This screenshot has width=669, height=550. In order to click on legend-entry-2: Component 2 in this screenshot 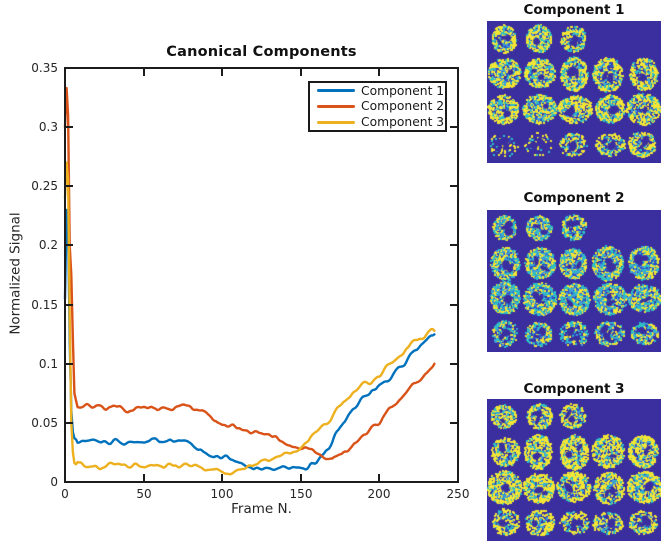, I will do `click(377, 106)`.